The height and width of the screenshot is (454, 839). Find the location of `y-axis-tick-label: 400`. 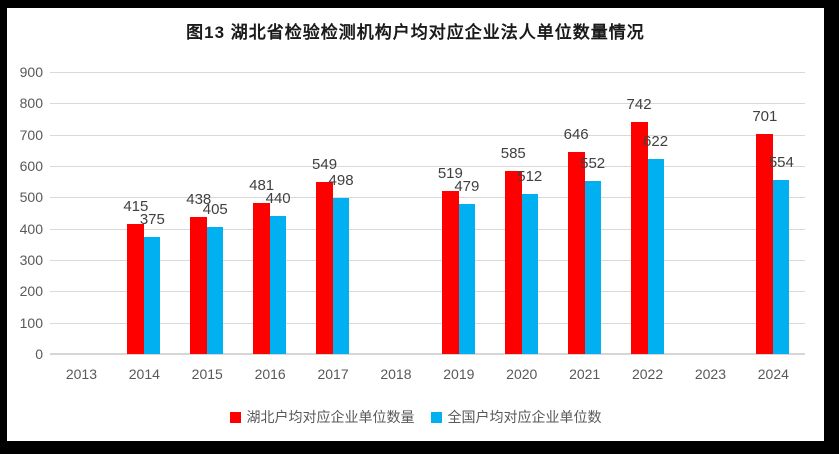

y-axis-tick-label: 400 is located at coordinates (31, 228).